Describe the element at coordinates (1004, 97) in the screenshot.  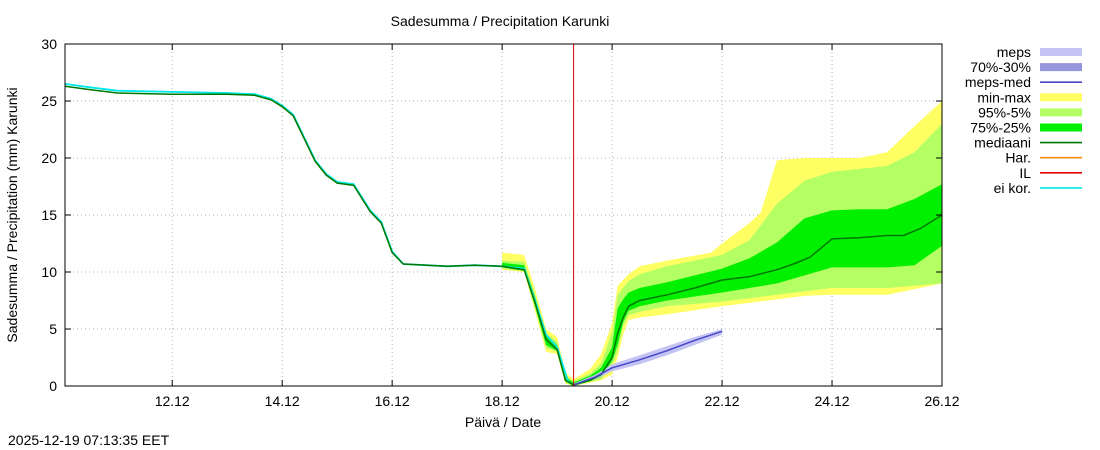
I see `legend-label-minmax: min-max` at that location.